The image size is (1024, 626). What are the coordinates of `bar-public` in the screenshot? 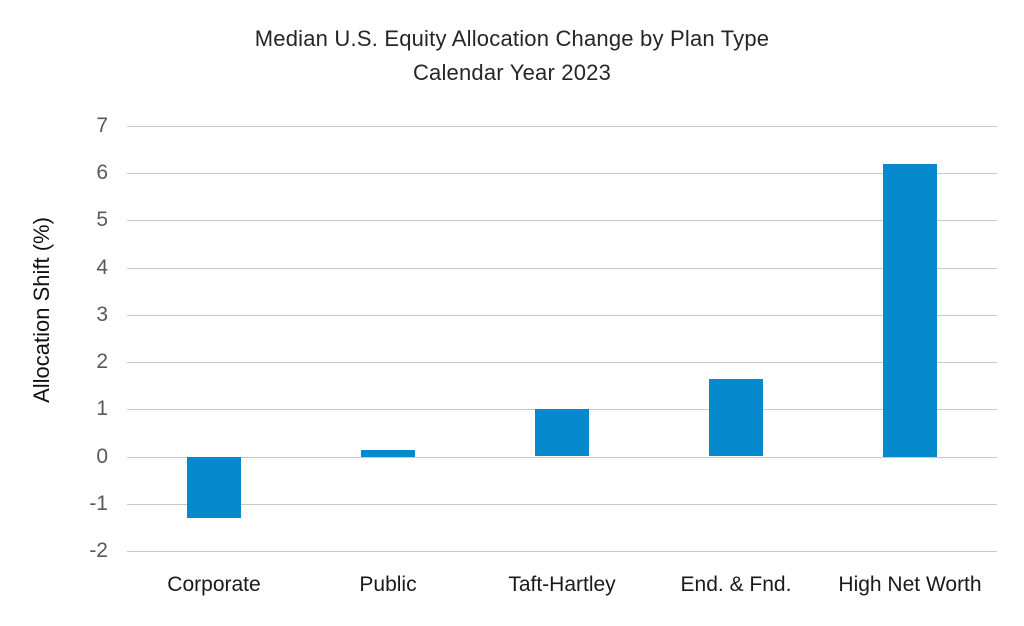 It's located at (388, 453).